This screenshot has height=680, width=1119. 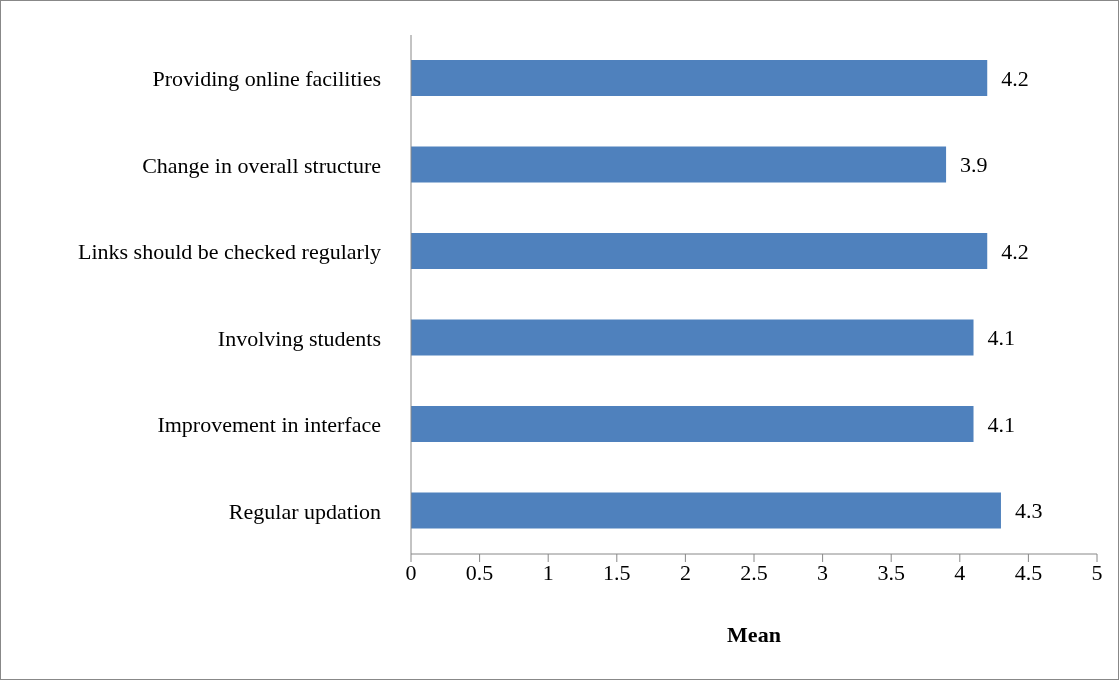 What do you see at coordinates (229, 252) in the screenshot?
I see `y-tick-label: Links should be checked regularly` at bounding box center [229, 252].